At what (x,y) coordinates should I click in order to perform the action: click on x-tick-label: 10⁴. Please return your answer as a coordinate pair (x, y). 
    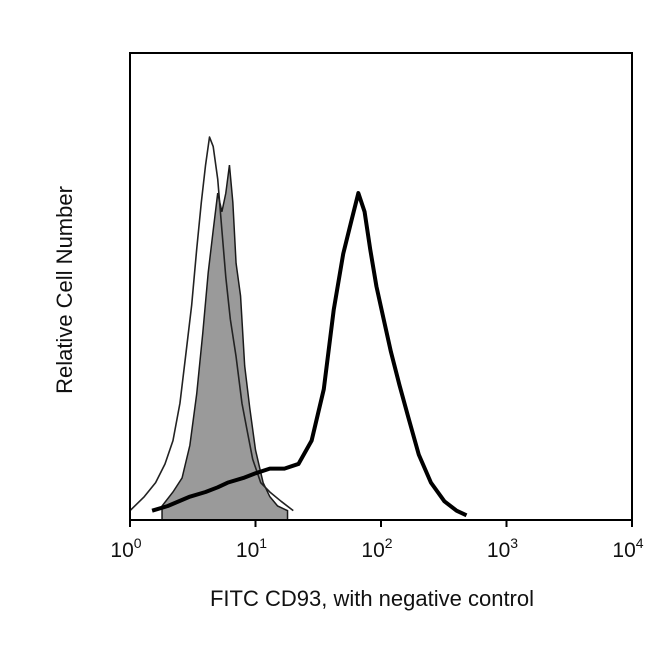
    Looking at the image, I should click on (627, 548).